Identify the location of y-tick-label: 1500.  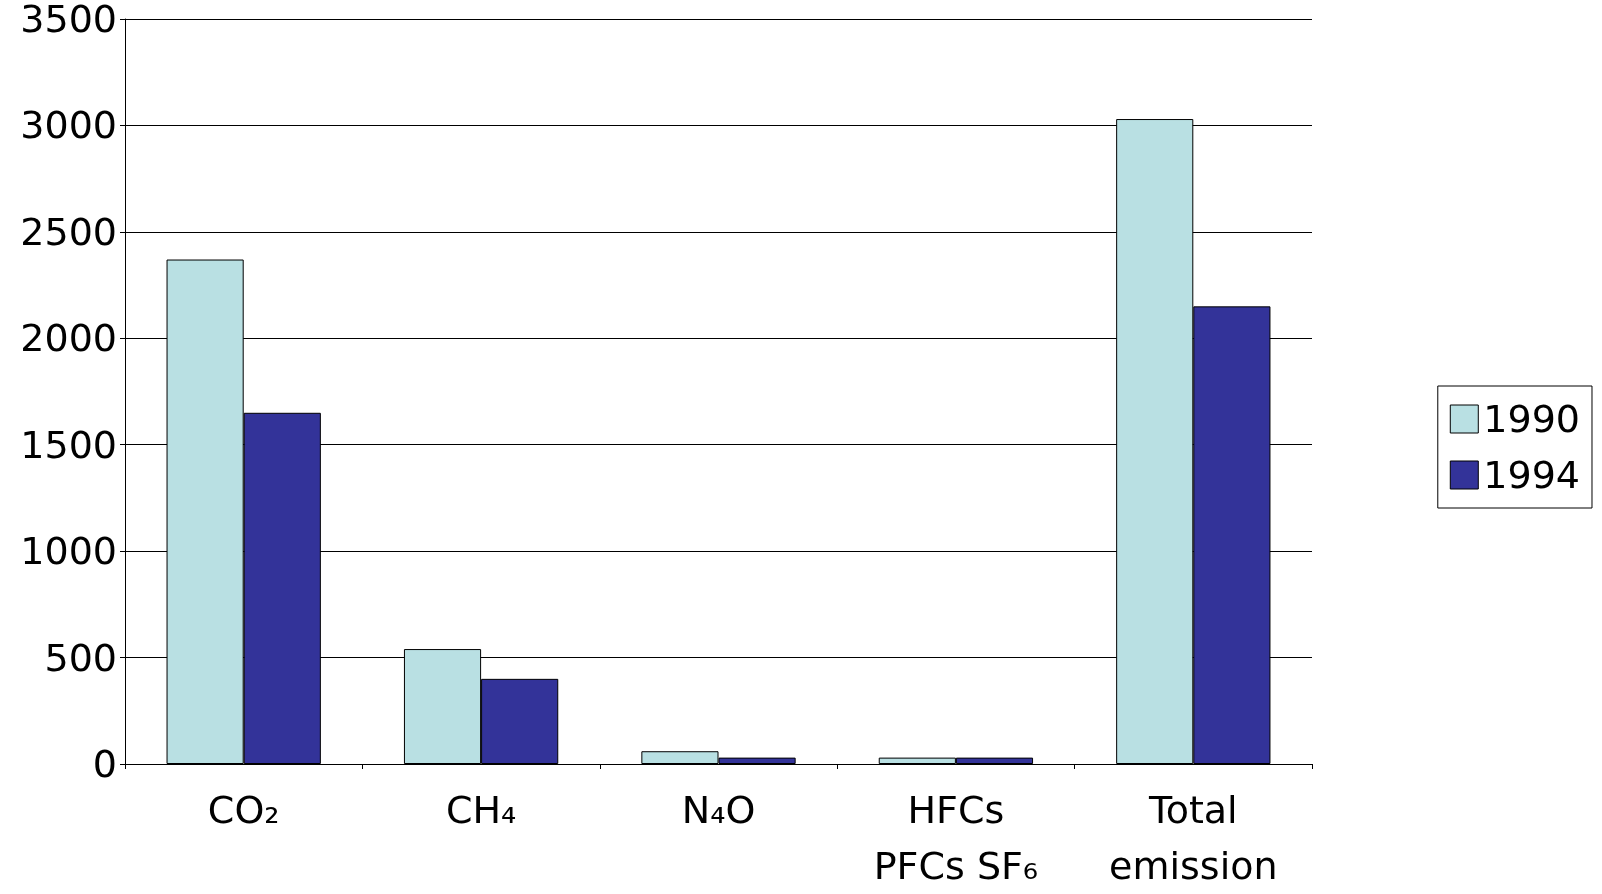
(68, 444).